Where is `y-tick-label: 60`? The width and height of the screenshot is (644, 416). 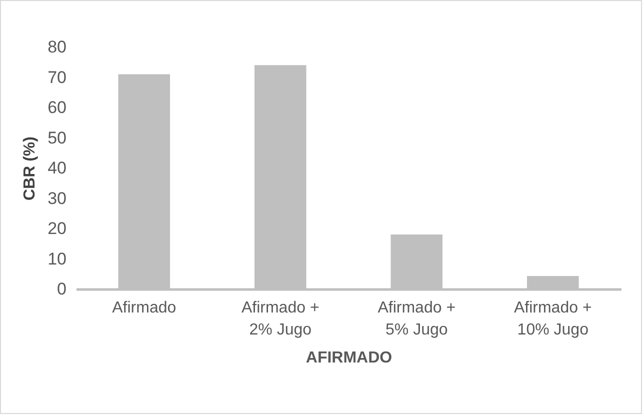
y-tick-label: 60 is located at coordinates (57, 107).